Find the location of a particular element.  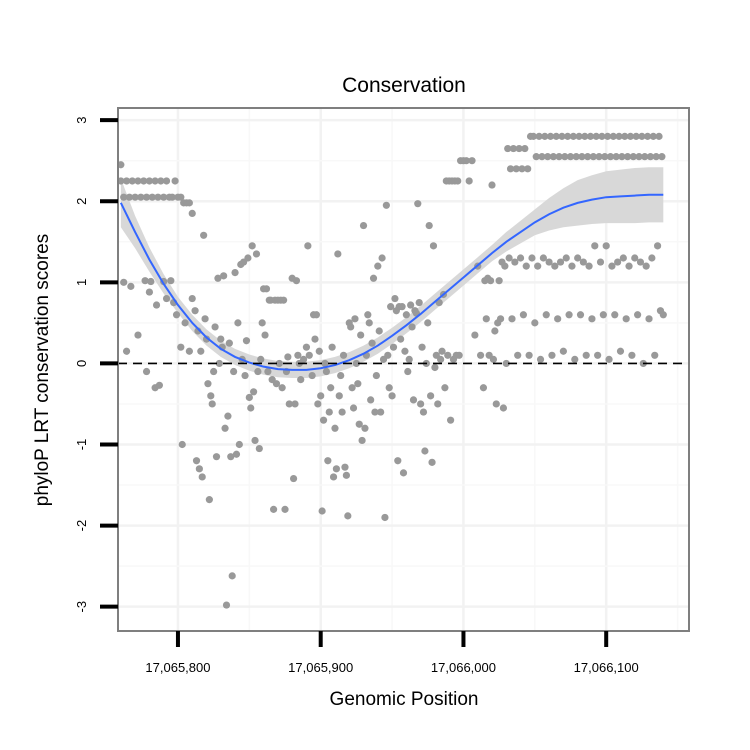

x-tick-label: 17,066,100 is located at coordinates (606, 667).